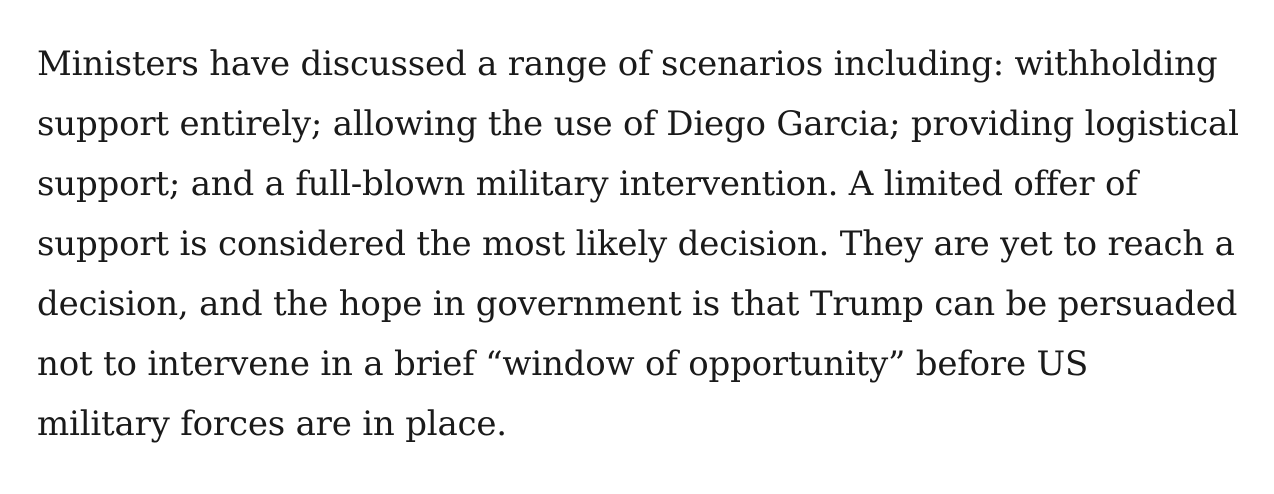 Image resolution: width=1274 pixels, height=494 pixels. What do you see at coordinates (272, 424) in the screenshot?
I see `paragraph-line: military forces are in place.` at bounding box center [272, 424].